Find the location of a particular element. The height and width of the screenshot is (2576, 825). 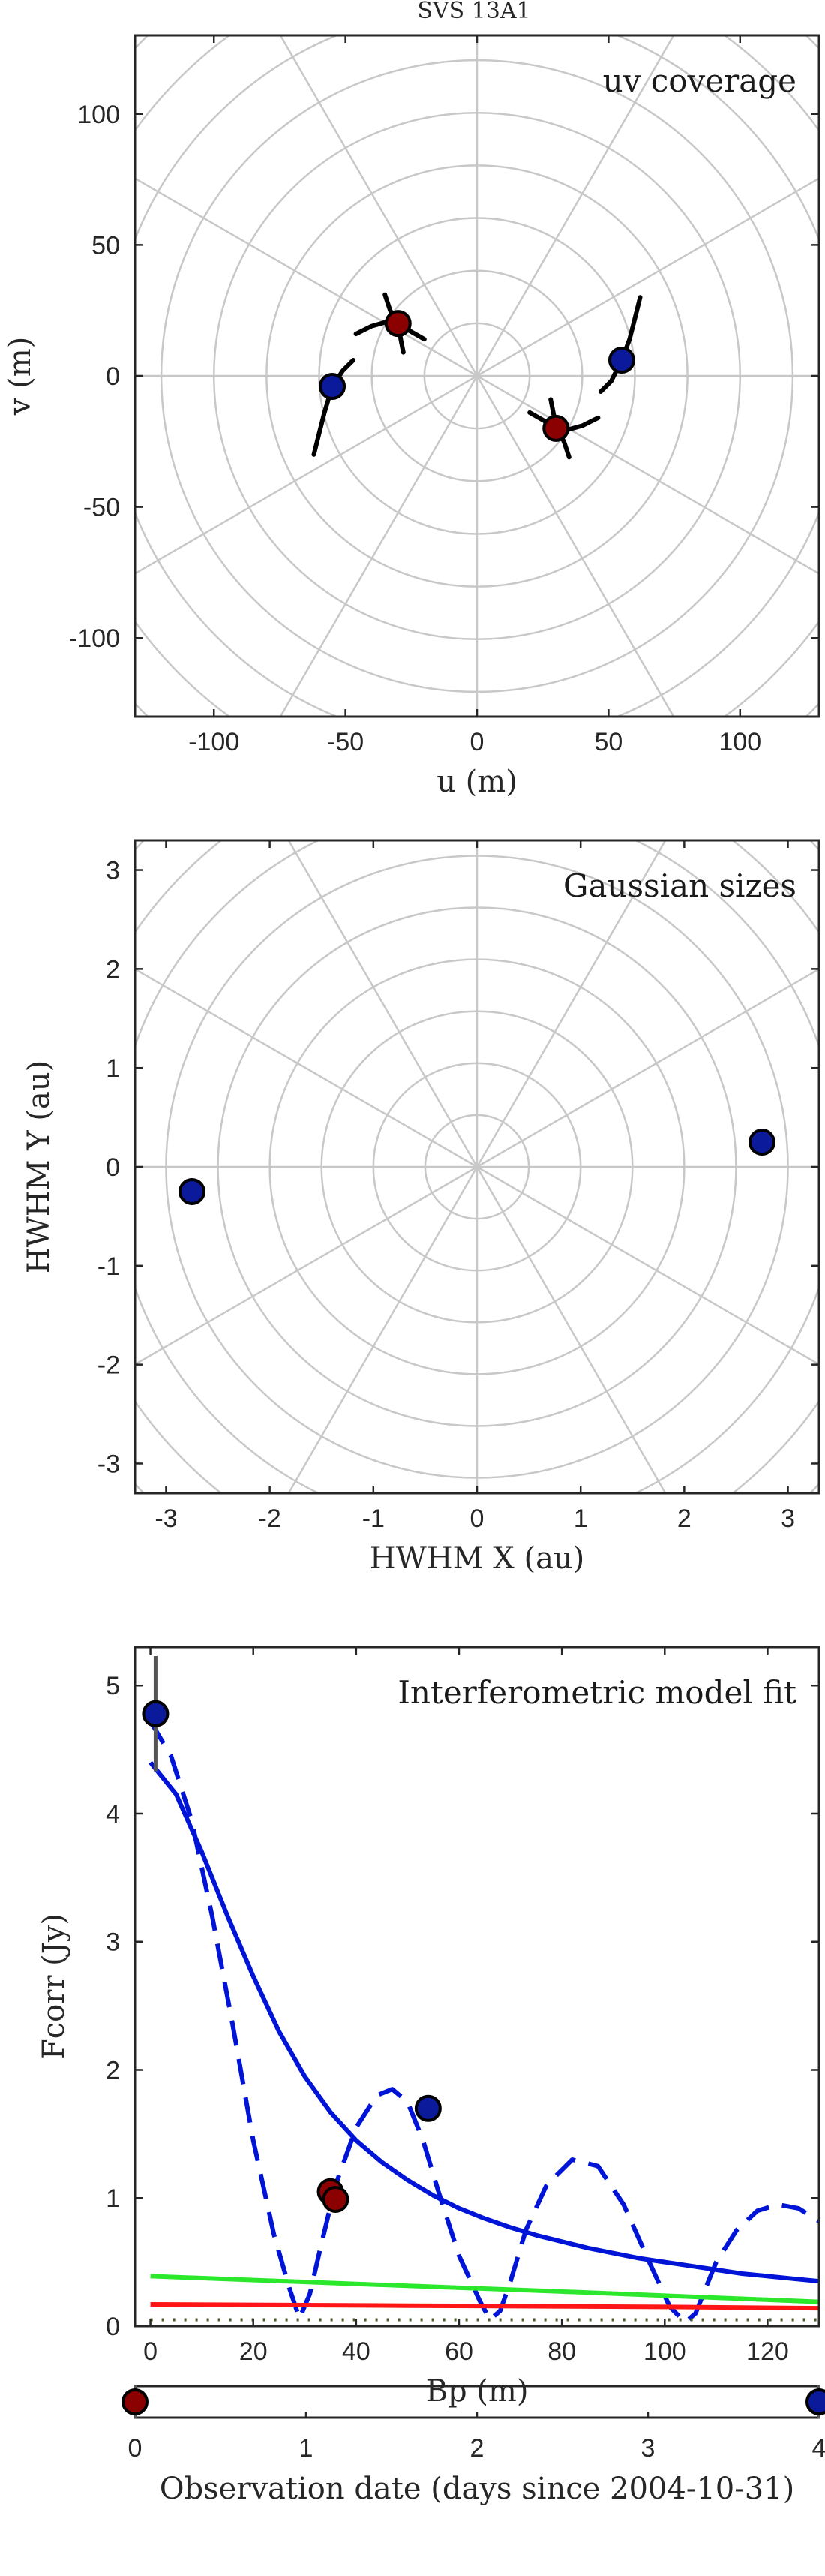

x-tick-label: 60 is located at coordinates (459, 2351).